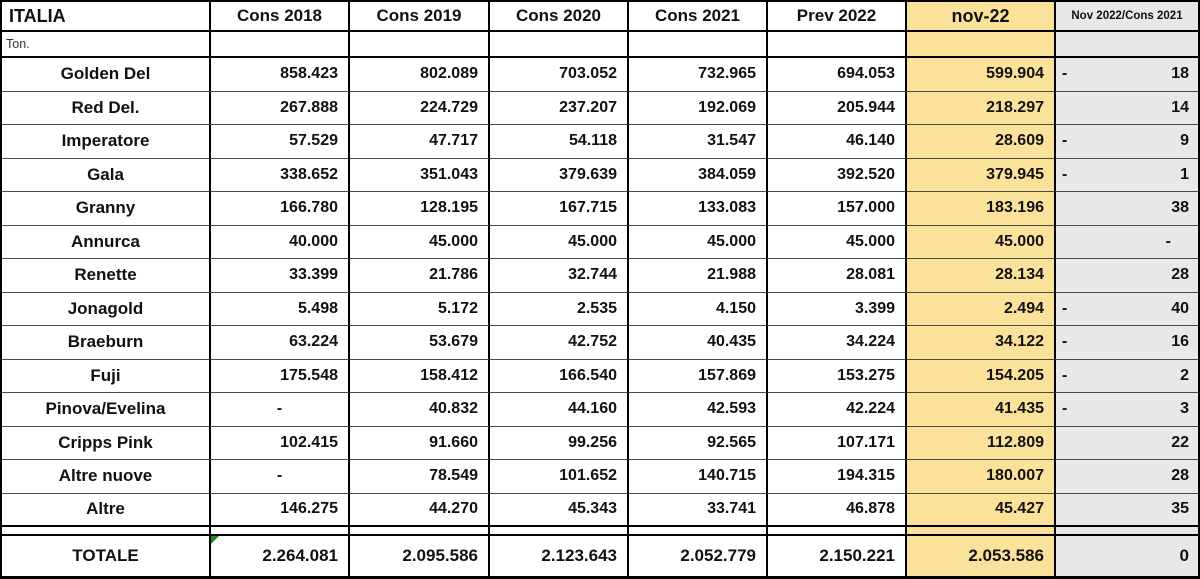 The height and width of the screenshot is (579, 1200). What do you see at coordinates (837, 209) in the screenshot?
I see `value-cell: 157.000` at bounding box center [837, 209].